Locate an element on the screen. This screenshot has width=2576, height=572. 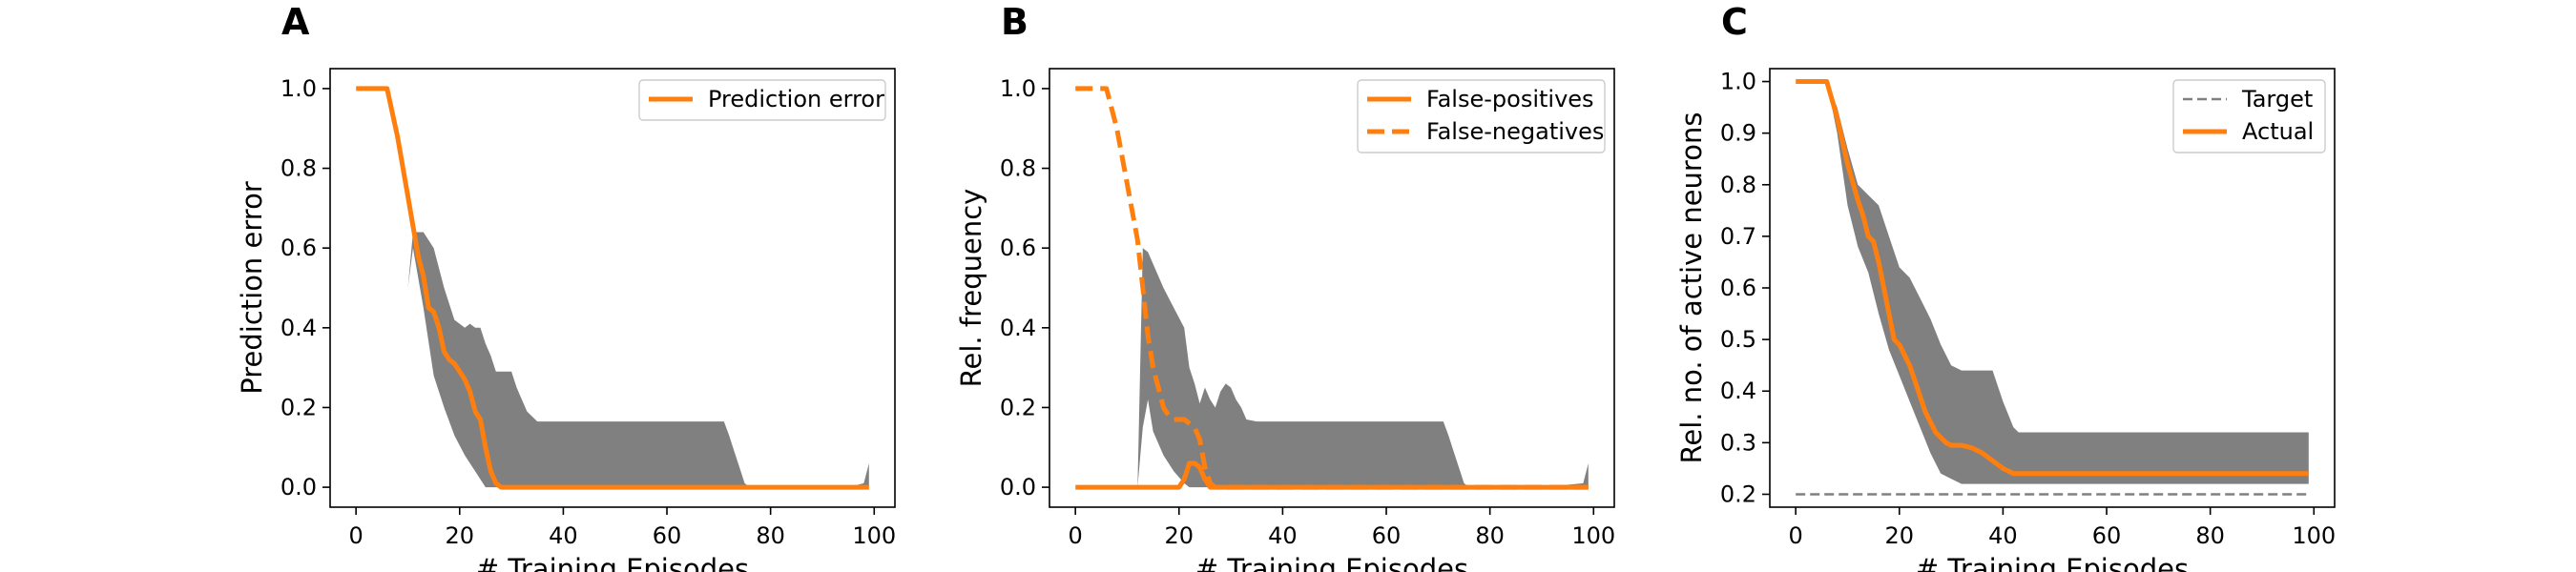
panel-a-legend: Prediction error is located at coordinates (762, 100).